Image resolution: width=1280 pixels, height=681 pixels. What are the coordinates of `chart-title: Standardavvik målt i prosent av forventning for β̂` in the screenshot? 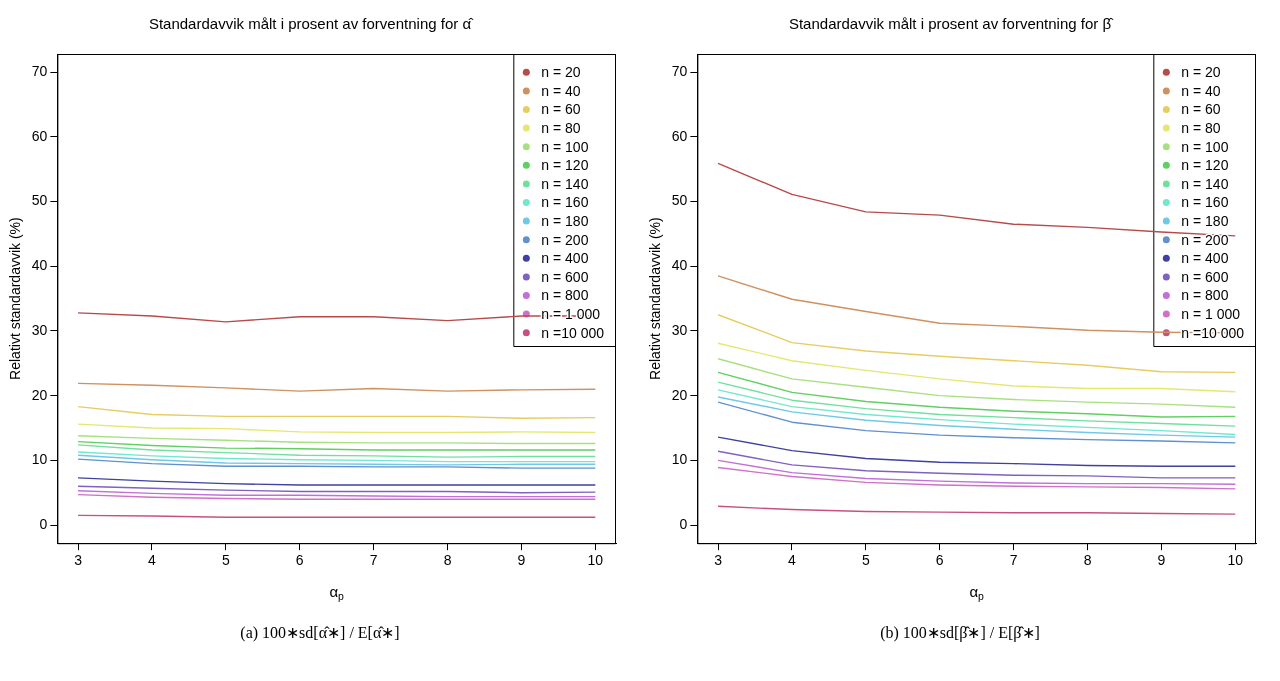 It's located at (951, 24).